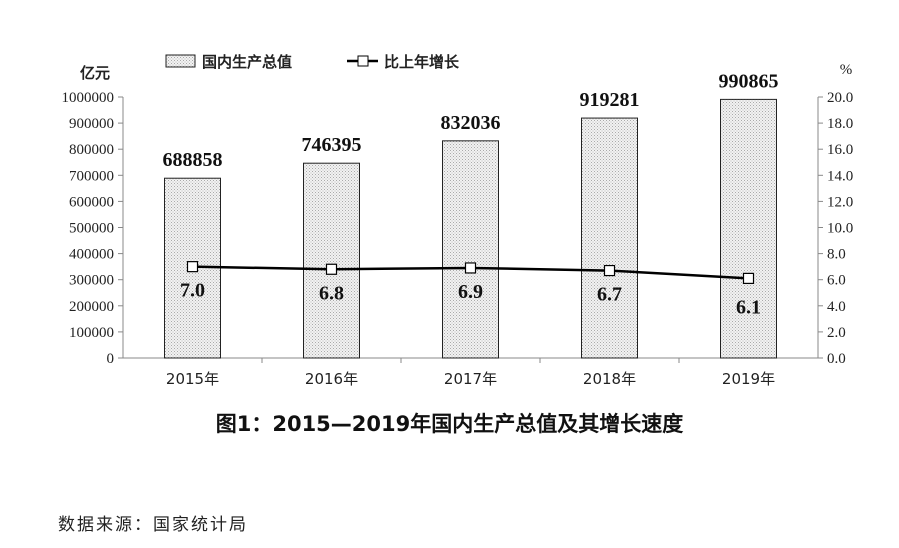  Describe the element at coordinates (609, 379) in the screenshot. I see `x-tick-label: 2018年` at that location.